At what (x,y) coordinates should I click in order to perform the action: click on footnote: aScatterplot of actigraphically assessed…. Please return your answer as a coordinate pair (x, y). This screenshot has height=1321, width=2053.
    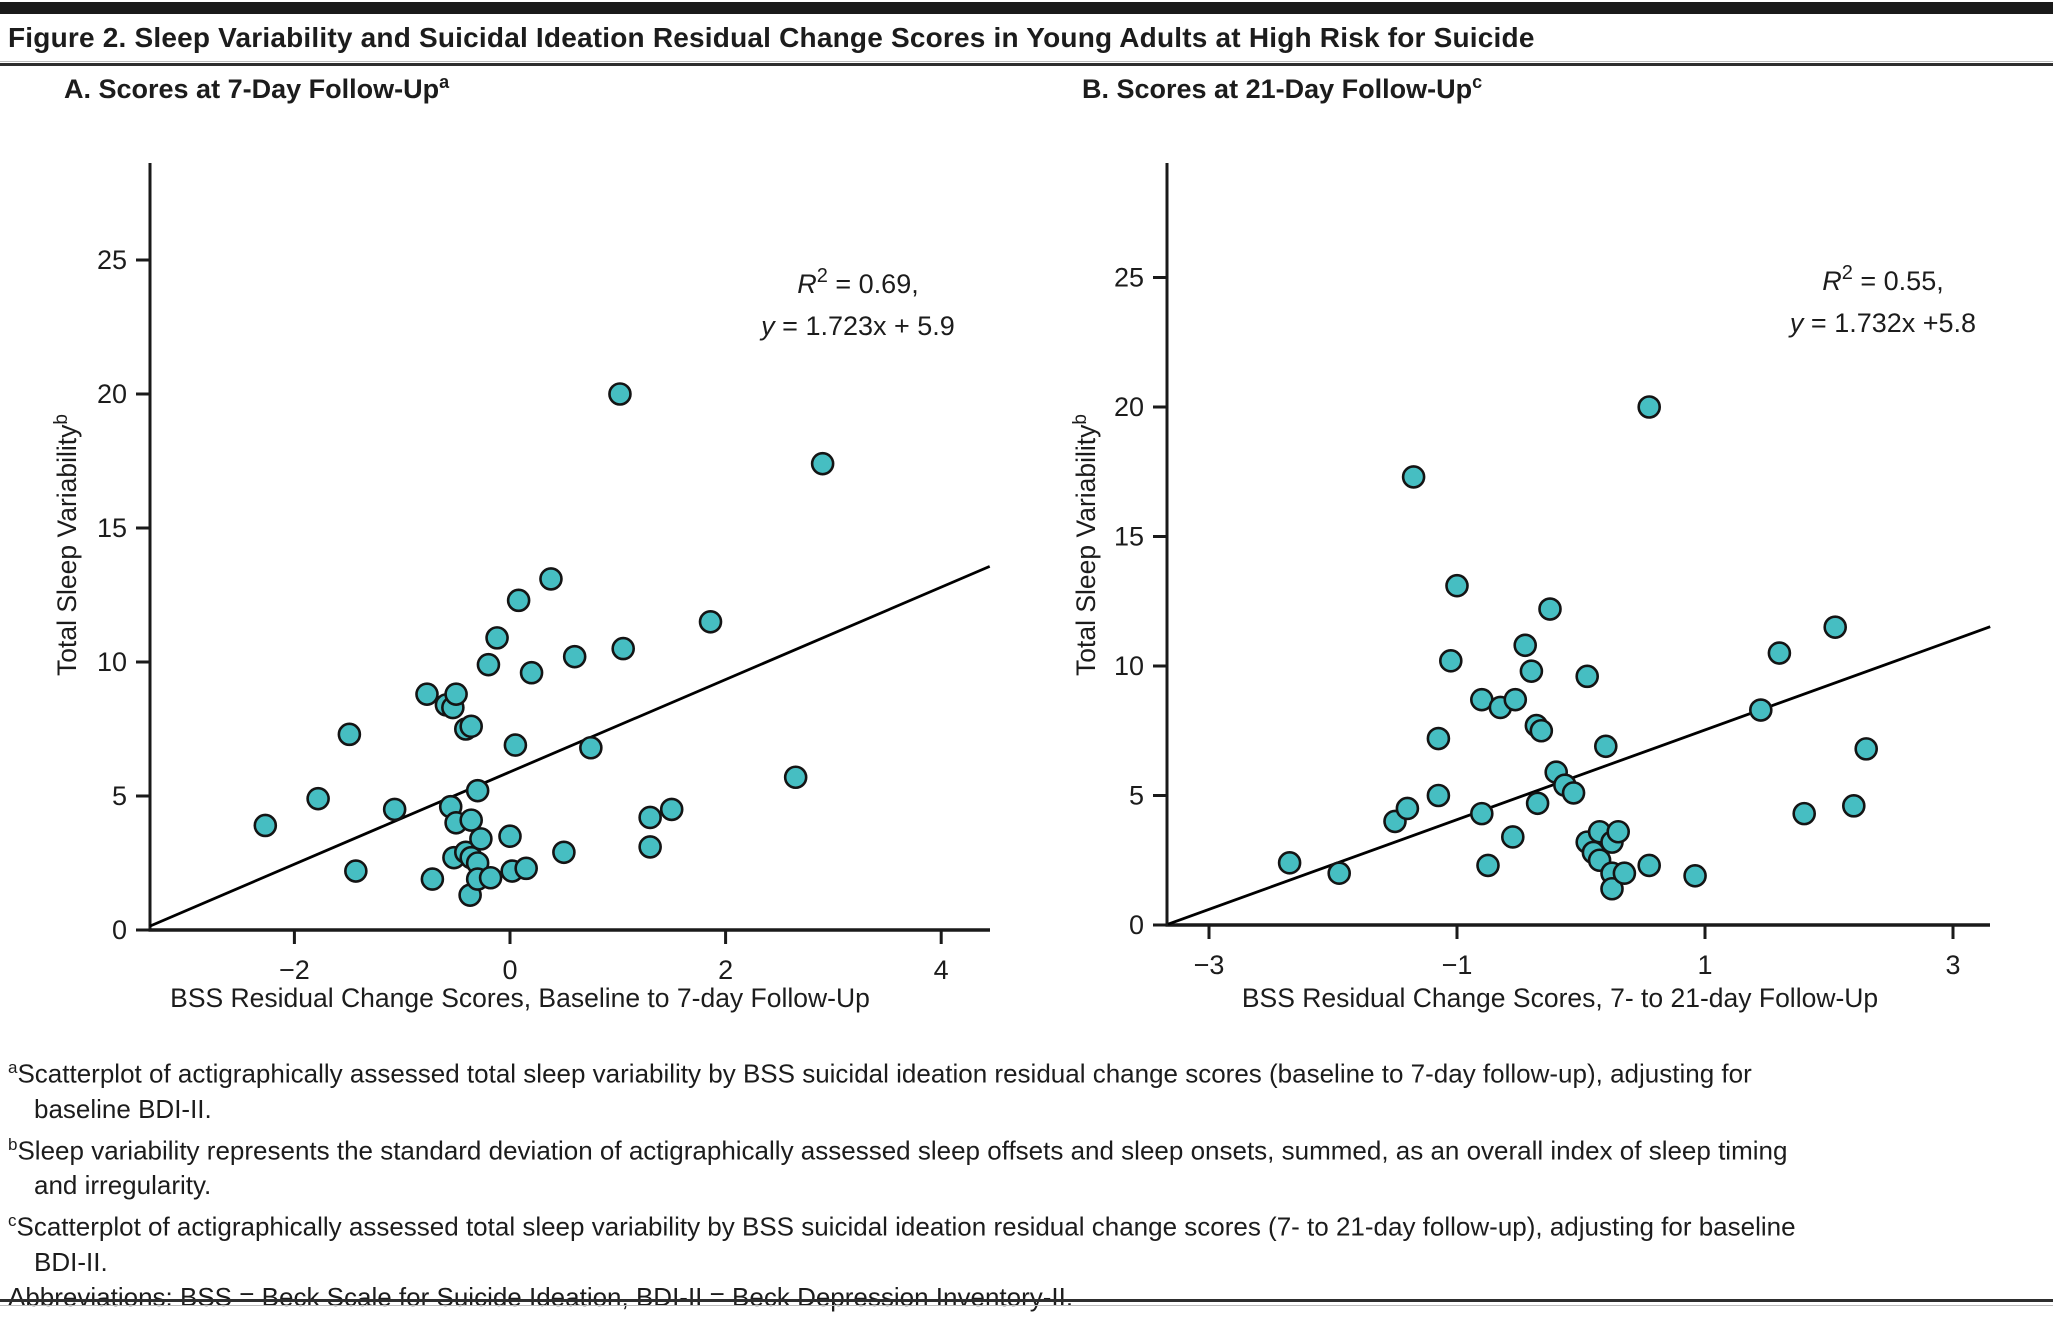
    Looking at the image, I should click on (1025, 1088).